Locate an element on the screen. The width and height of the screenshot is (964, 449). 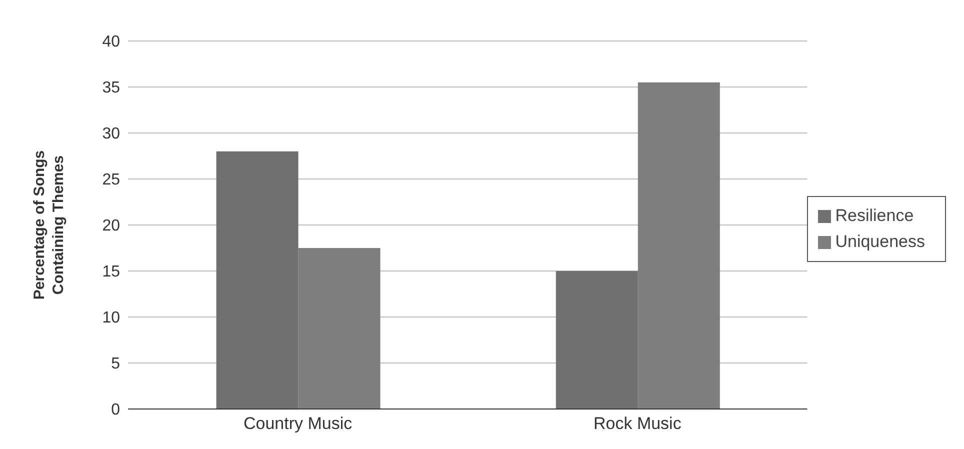
x-tick-label: Country Music is located at coordinates (298, 424).